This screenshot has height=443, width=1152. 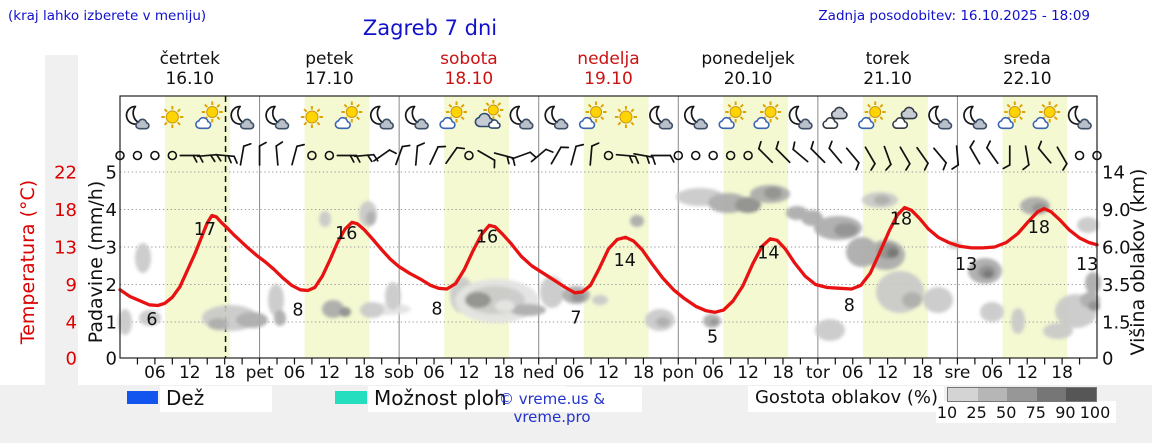 What do you see at coordinates (1006, 412) in the screenshot?
I see `density-tick: 50` at bounding box center [1006, 412].